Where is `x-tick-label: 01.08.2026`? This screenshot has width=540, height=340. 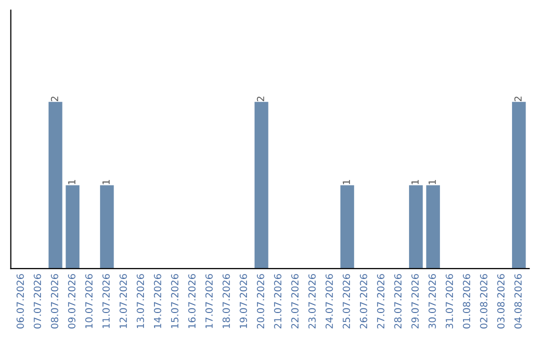
x-tick-label: 01.08.2026 is located at coordinates (466, 301).